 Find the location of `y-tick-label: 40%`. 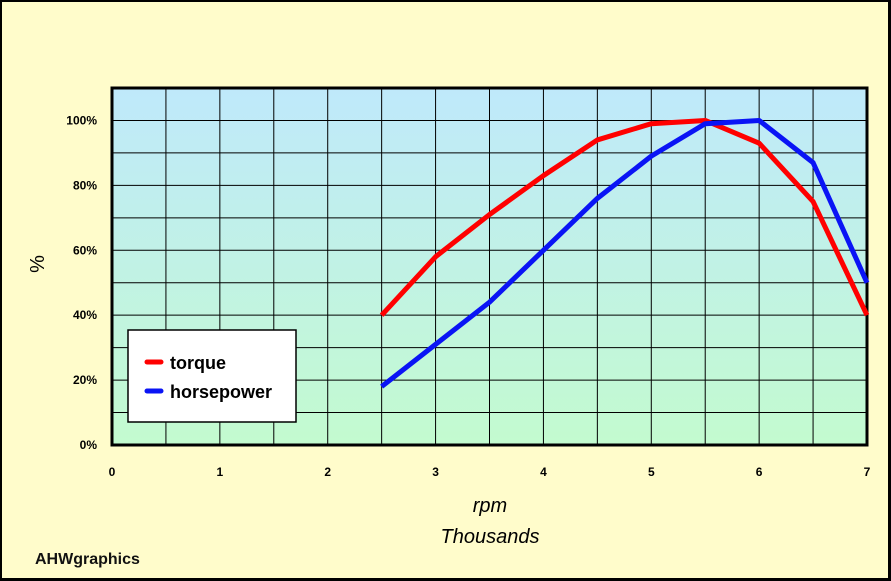

y-tick-label: 40% is located at coordinates (85, 315).